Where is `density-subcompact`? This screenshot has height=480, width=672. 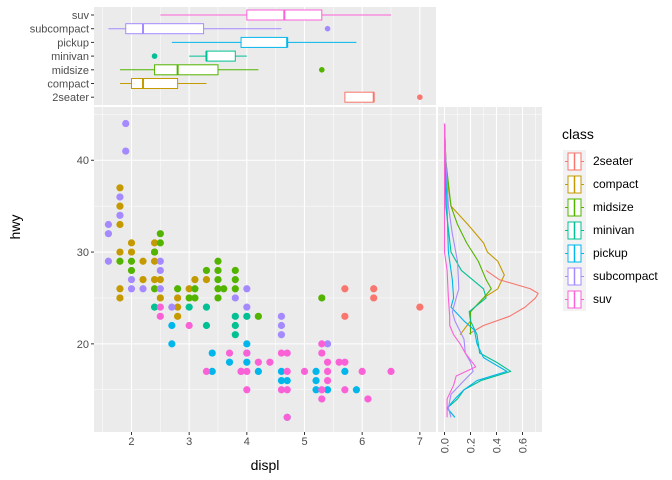 density-subcompact is located at coordinates (458, 270).